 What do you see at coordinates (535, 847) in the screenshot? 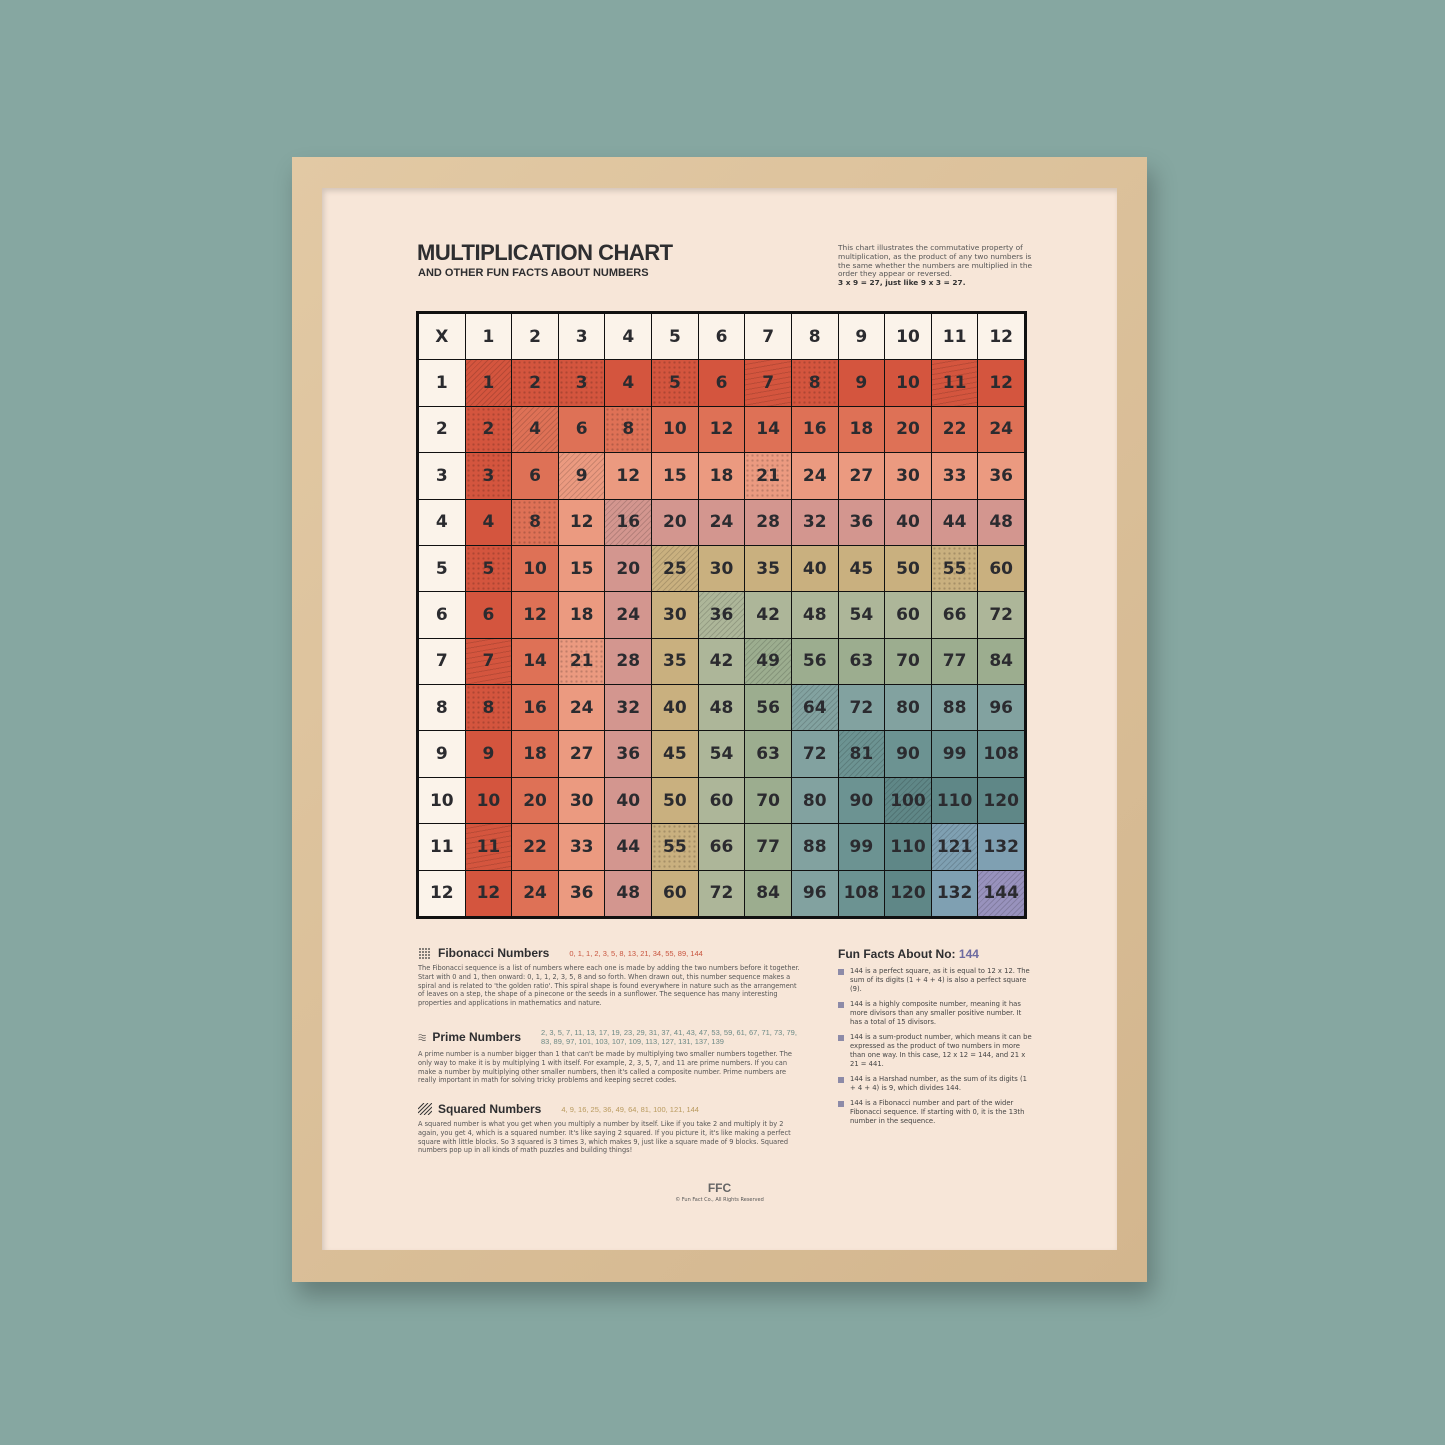
I see `table-cell: 22` at bounding box center [535, 847].